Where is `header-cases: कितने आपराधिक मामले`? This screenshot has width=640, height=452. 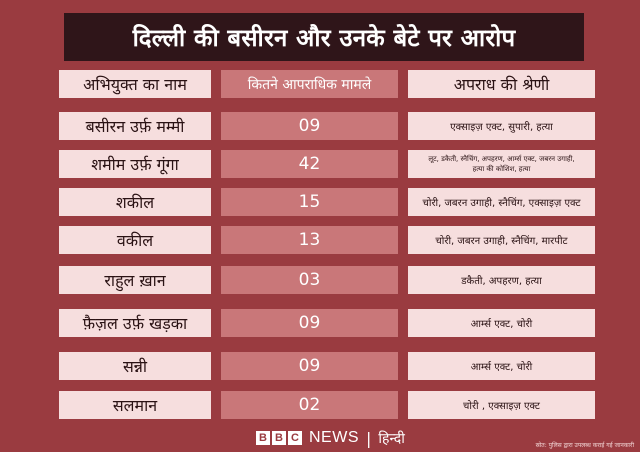
header-cases: कितने आपराधिक मामले is located at coordinates (309, 84).